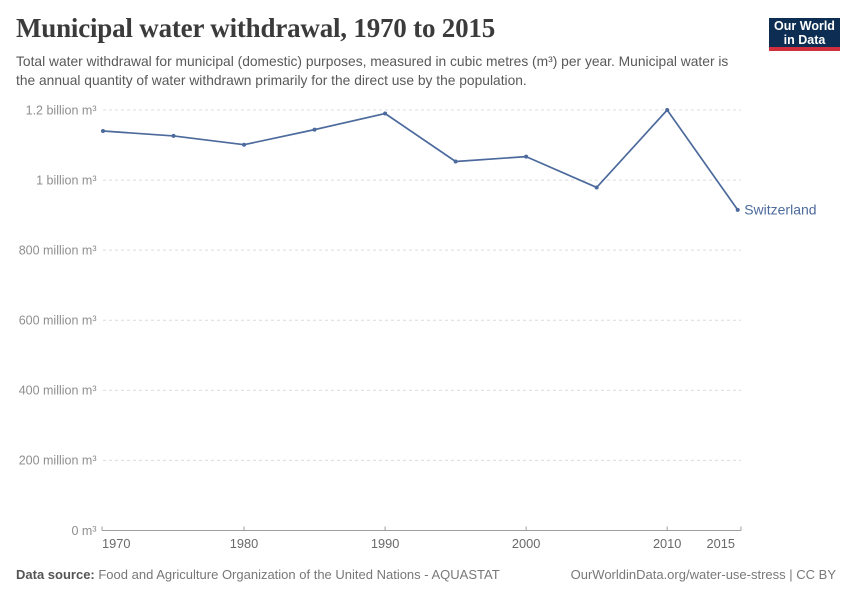 This screenshot has width=850, height=600. Describe the element at coordinates (244, 543) in the screenshot. I see `x-axis-tick-label: 1980` at that location.